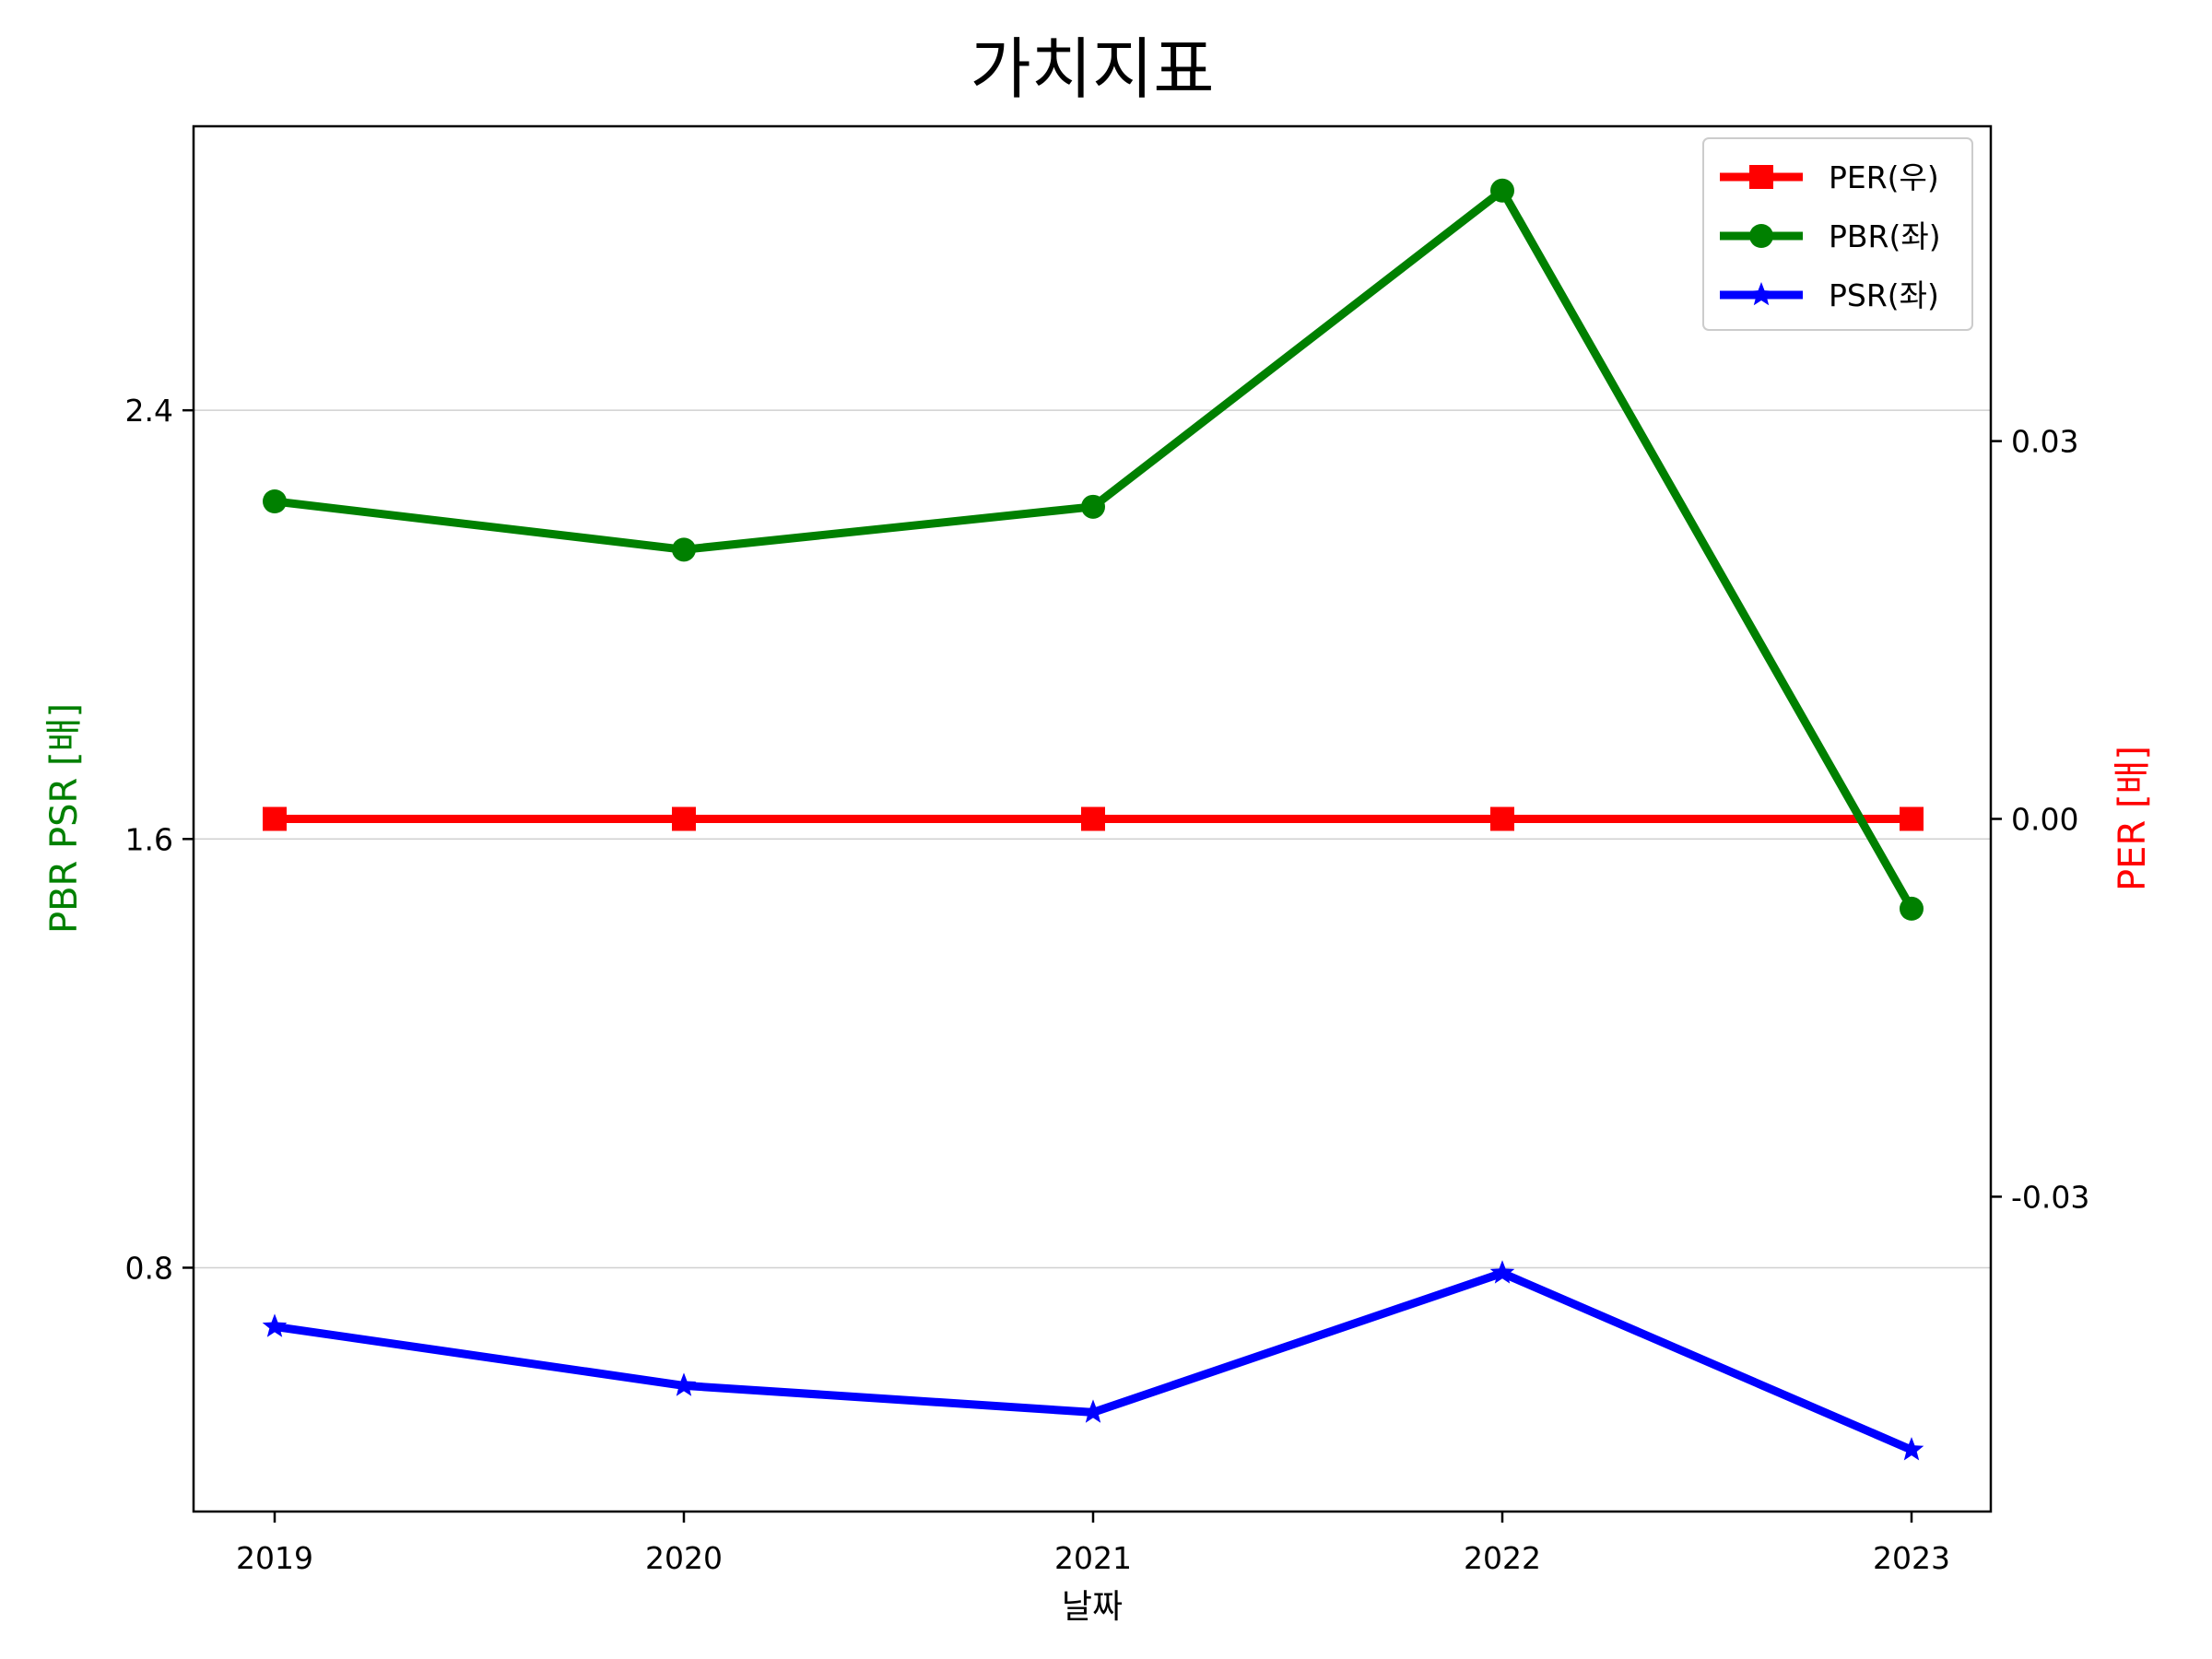  I want to click on right-y-tick-label-1: 0.00, so click(2044, 820).